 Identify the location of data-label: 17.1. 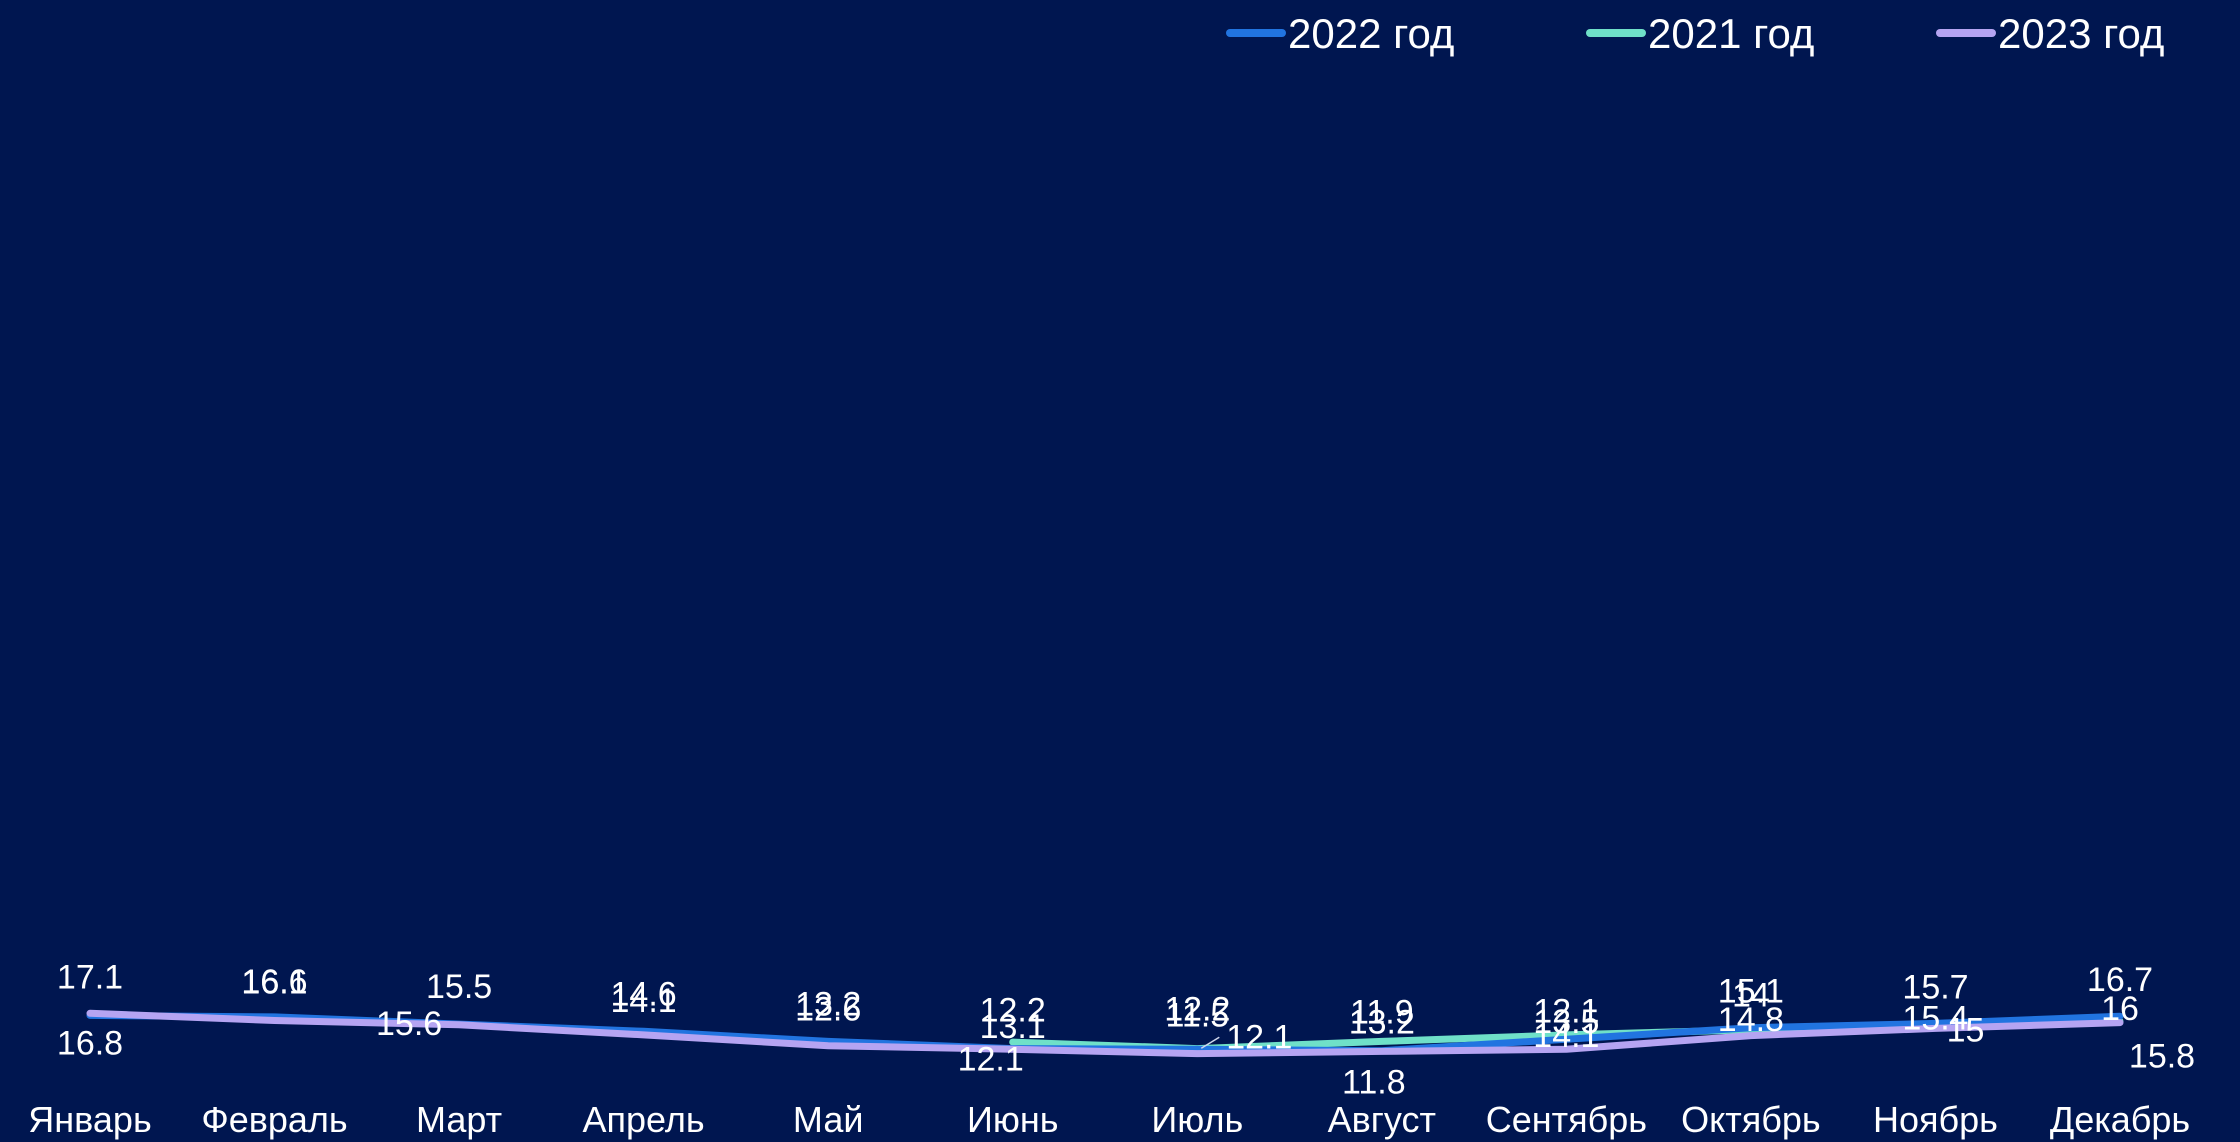
(90, 977).